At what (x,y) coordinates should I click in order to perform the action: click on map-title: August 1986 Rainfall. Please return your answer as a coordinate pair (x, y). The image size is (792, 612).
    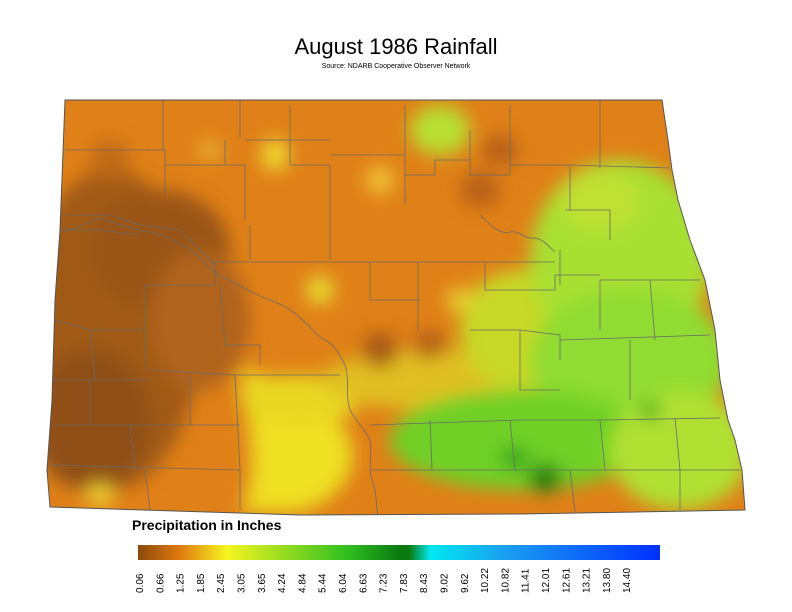
    Looking at the image, I should click on (396, 46).